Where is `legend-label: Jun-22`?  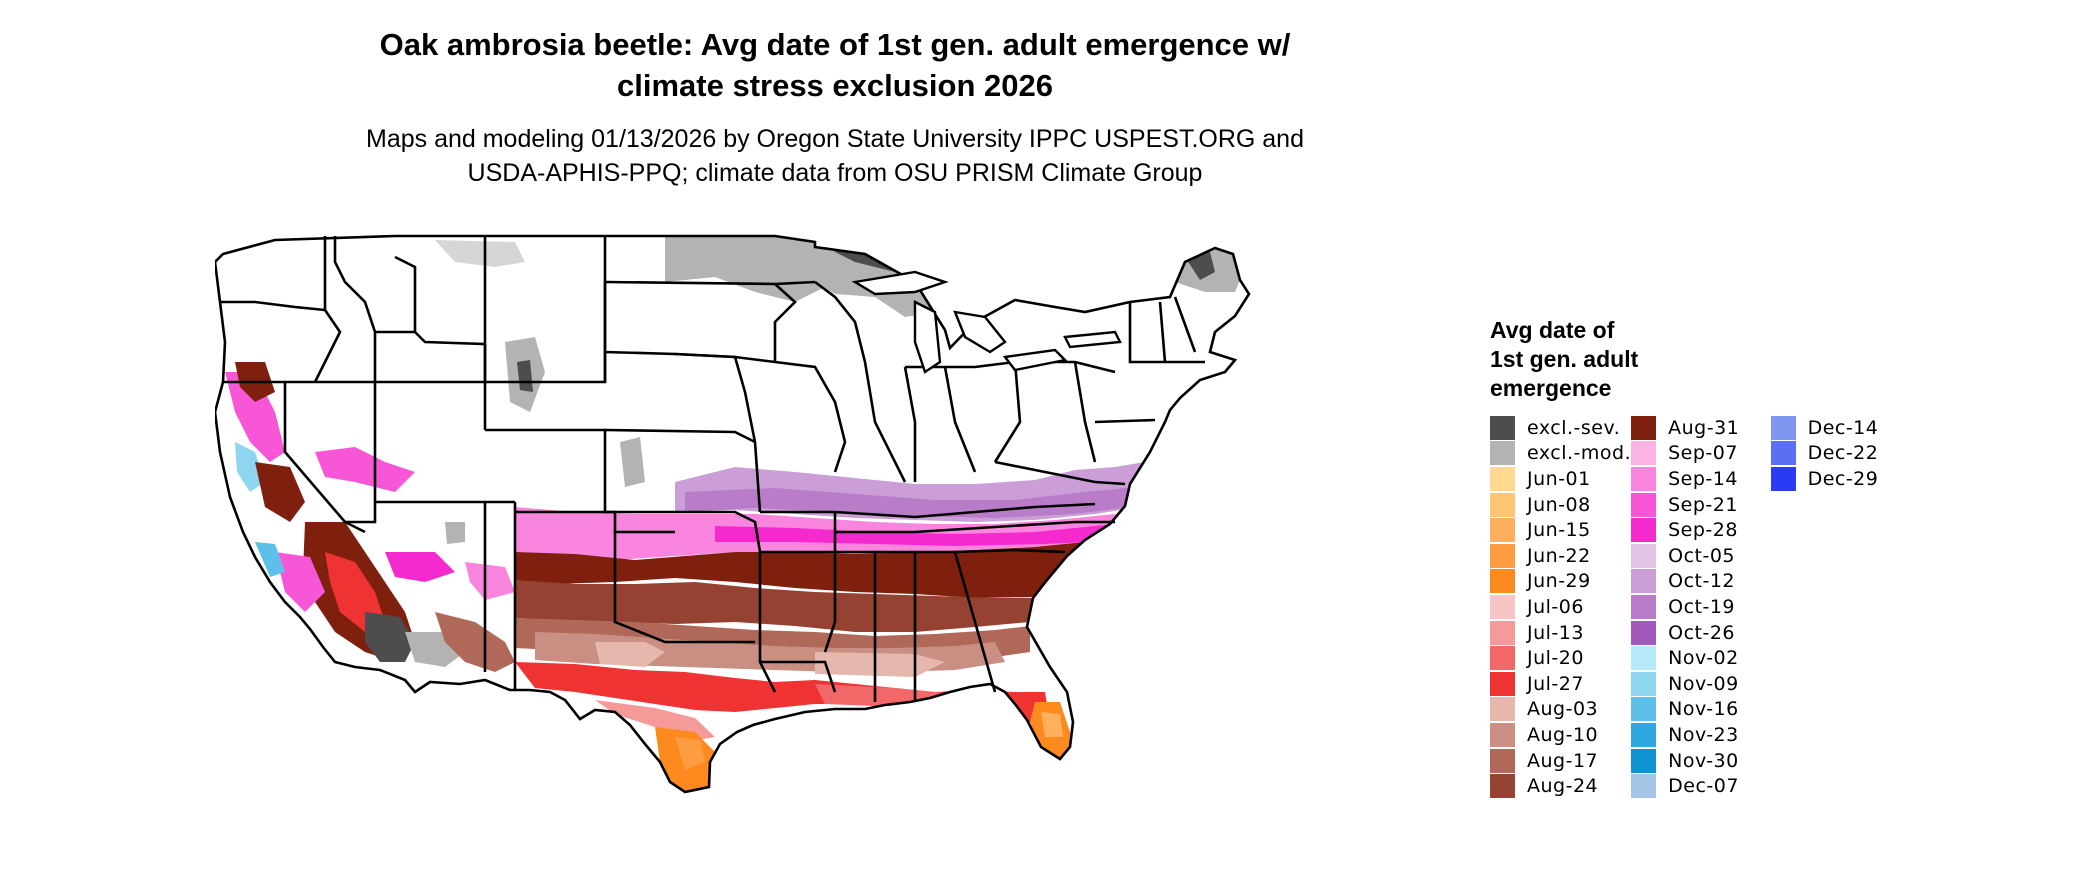
legend-label: Jun-22 is located at coordinates (1559, 555).